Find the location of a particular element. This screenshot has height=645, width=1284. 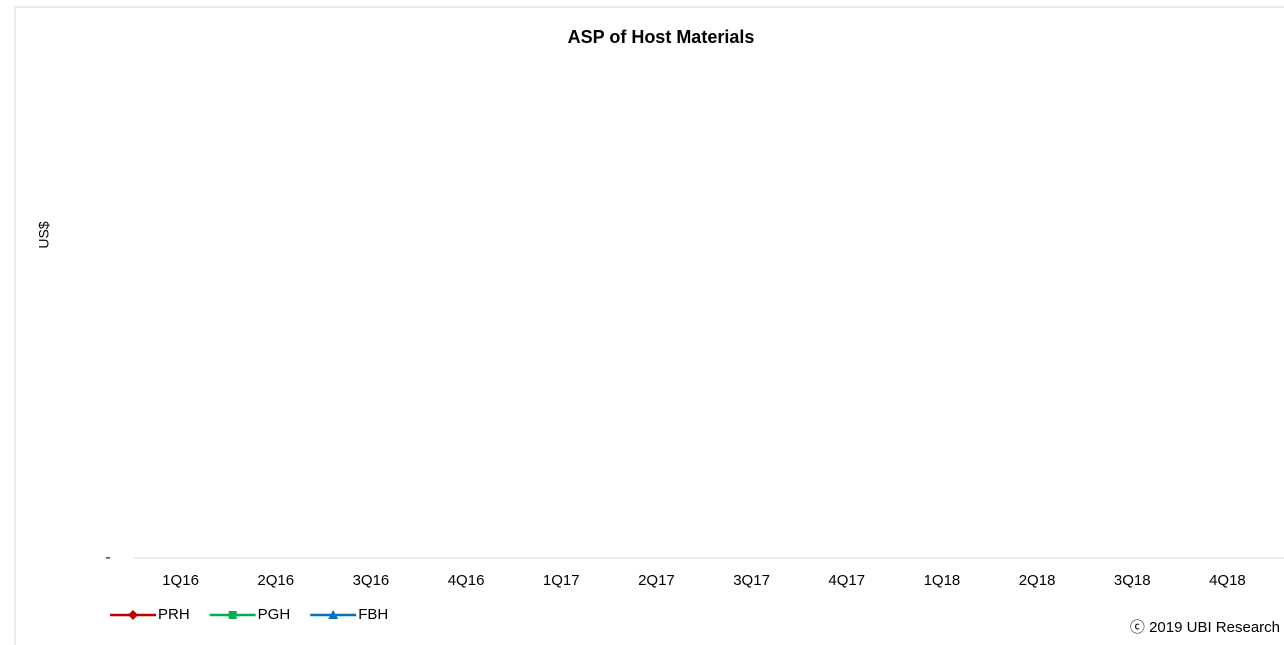

x-tick-label: 4Q17 is located at coordinates (846, 580).